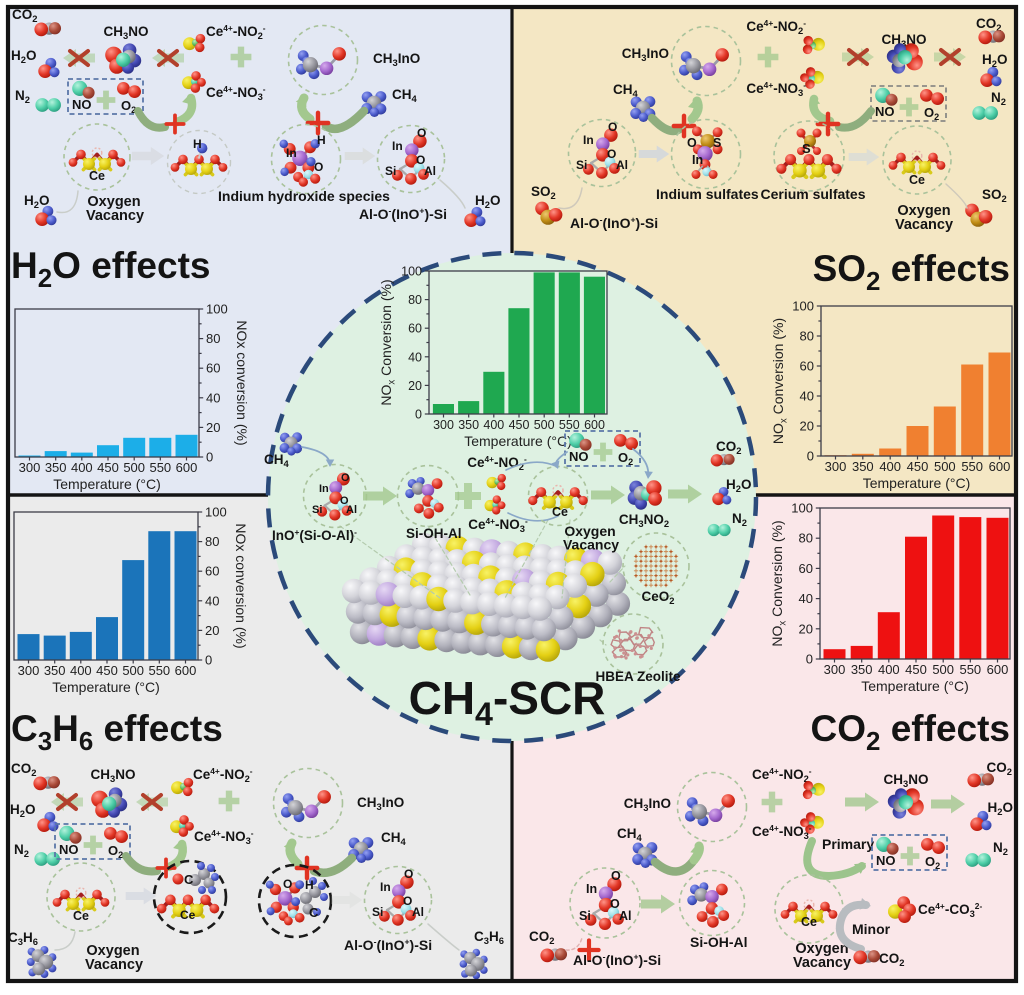 This screenshot has height=995, width=1024. I want to click on svg-text: Si-OH-Al, so click(719, 942).